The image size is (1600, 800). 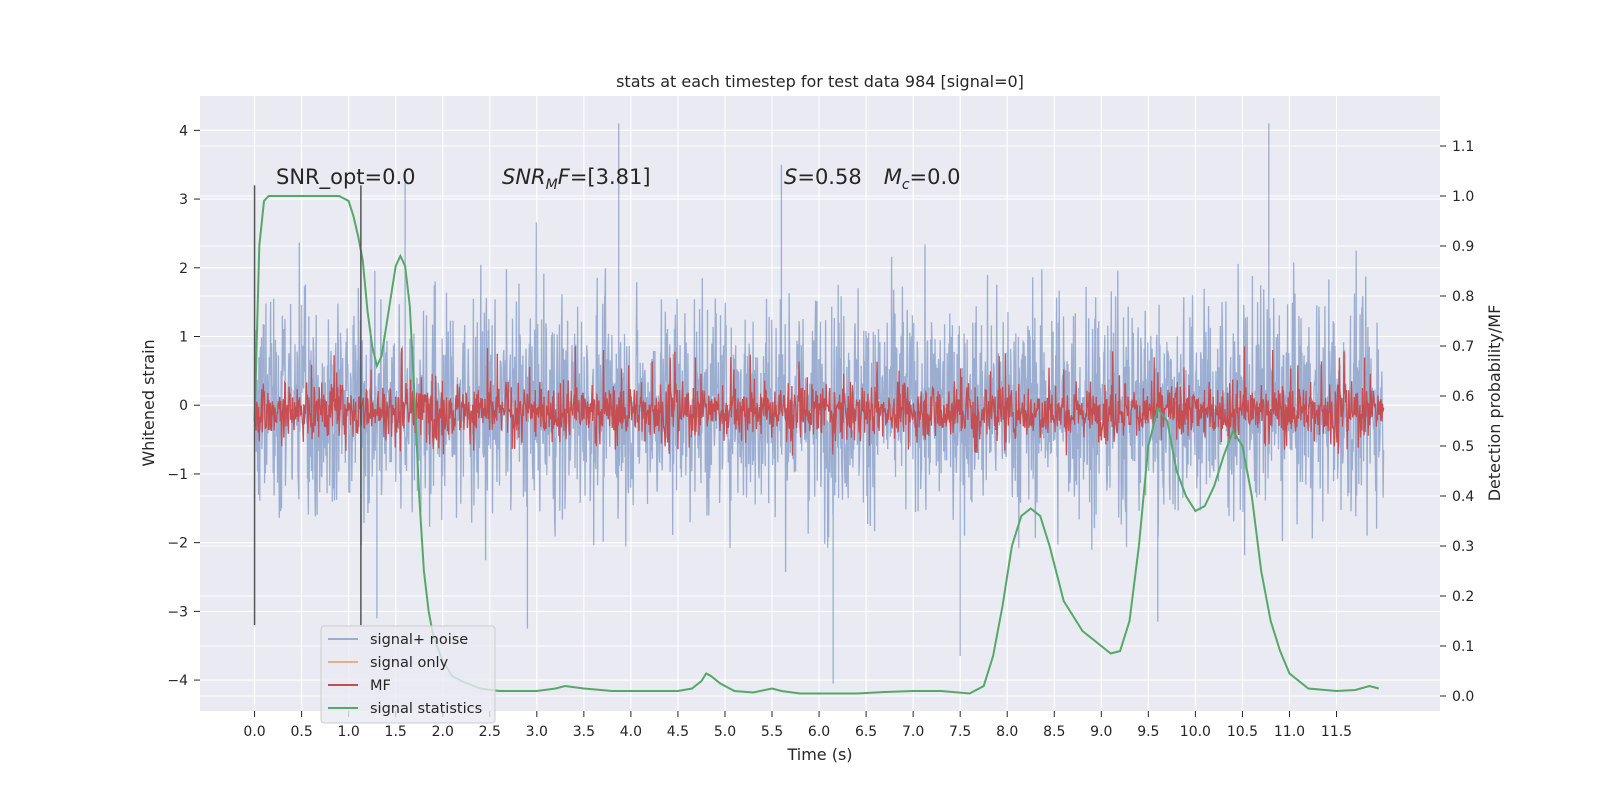 I want to click on series-mf, so click(x=819, y=401).